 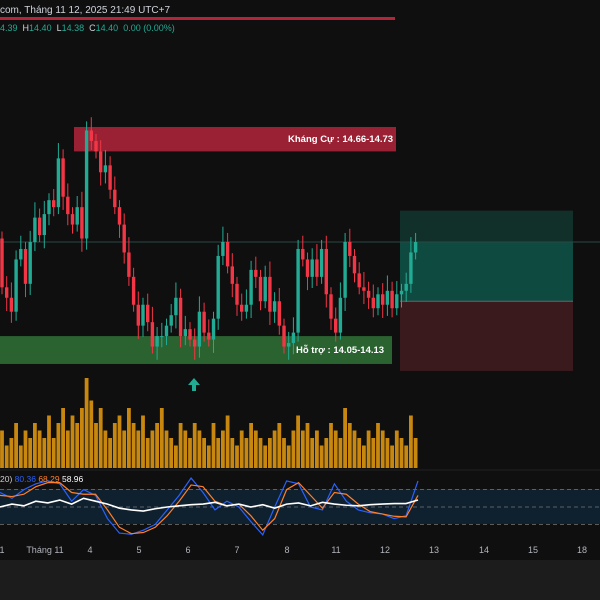 I want to click on stoch-band, so click(x=300, y=506).